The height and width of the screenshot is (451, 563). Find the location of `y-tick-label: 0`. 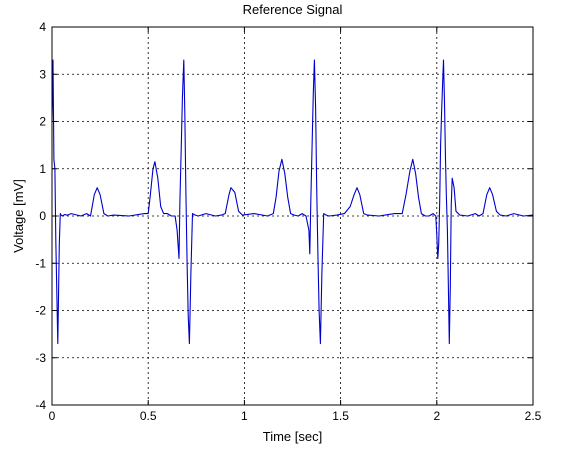

y-tick-label: 0 is located at coordinates (42, 216).